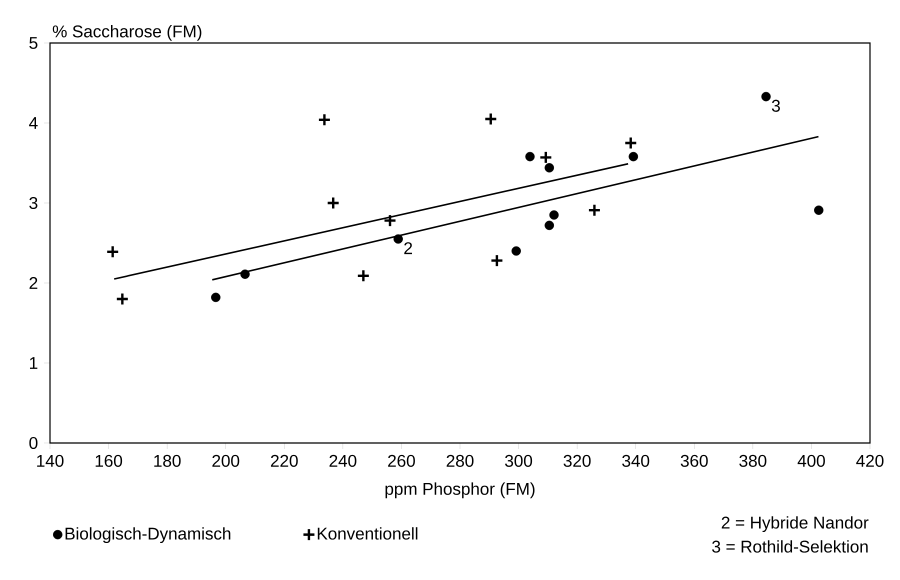 This screenshot has width=900, height=580. Describe the element at coordinates (776, 106) in the screenshot. I see `annotation: 3` at that location.